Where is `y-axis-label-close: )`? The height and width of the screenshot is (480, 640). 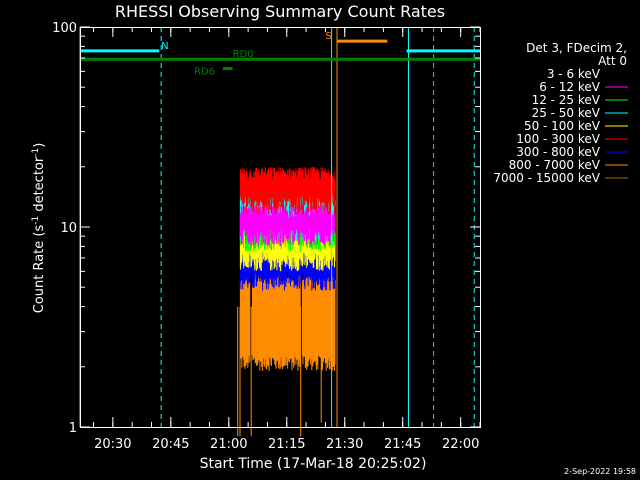
y-axis-label-close: ) is located at coordinates (39, 145).